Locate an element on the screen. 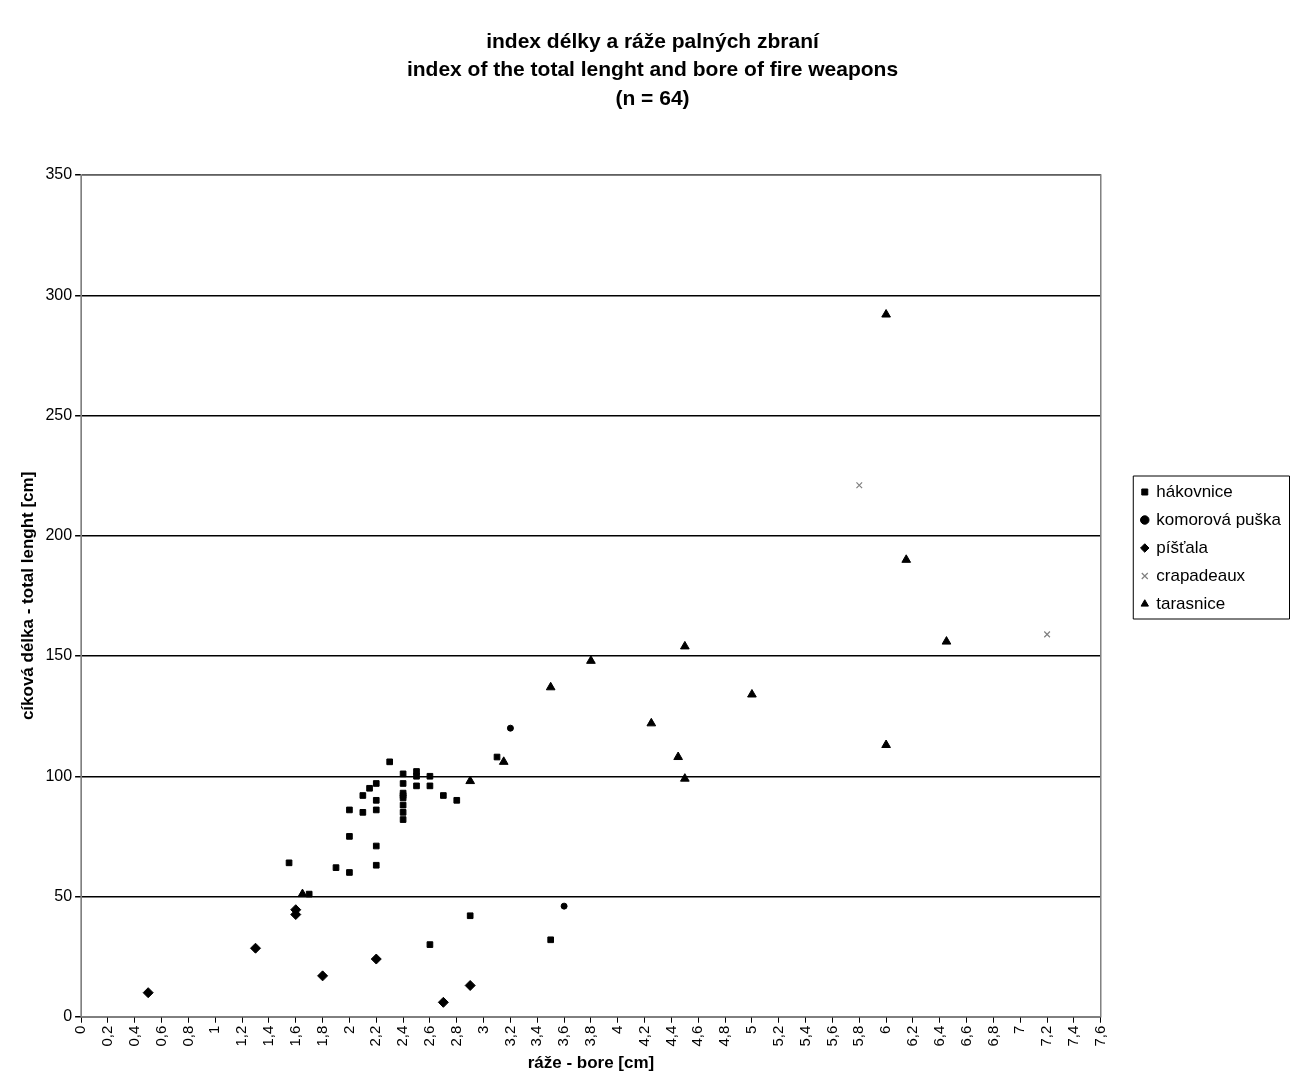  x-tick-label: 4 is located at coordinates (616, 1030).